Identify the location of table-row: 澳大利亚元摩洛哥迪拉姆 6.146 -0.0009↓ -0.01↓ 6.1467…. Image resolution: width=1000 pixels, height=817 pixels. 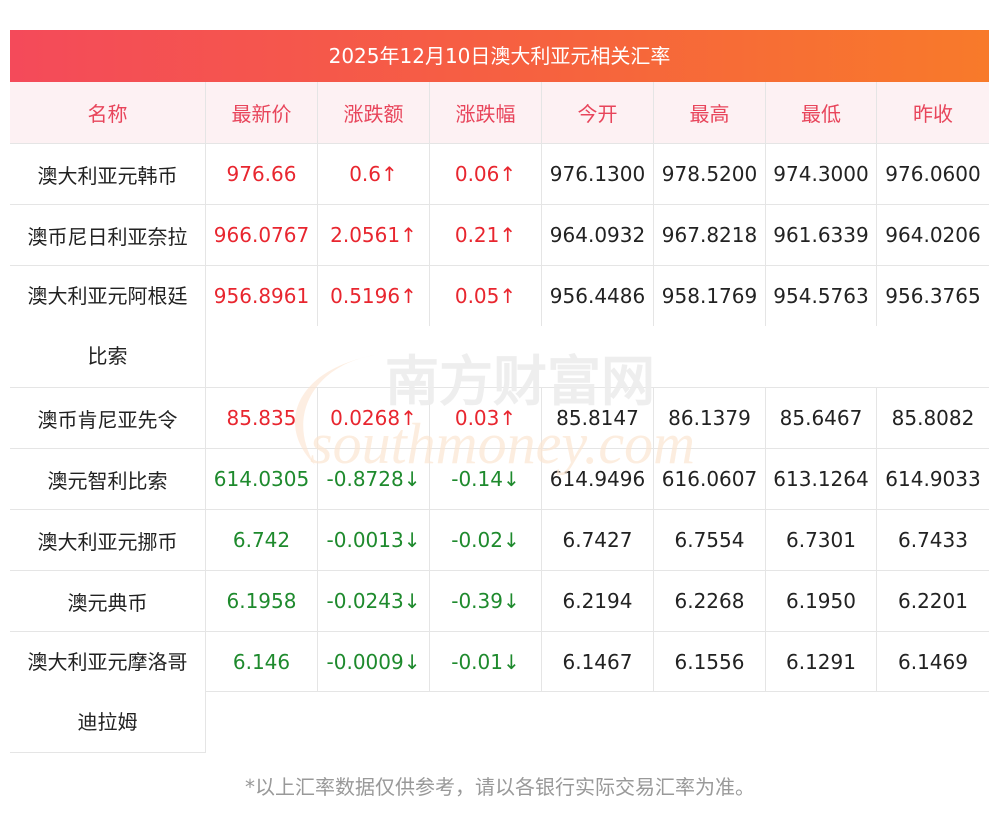
(499, 692).